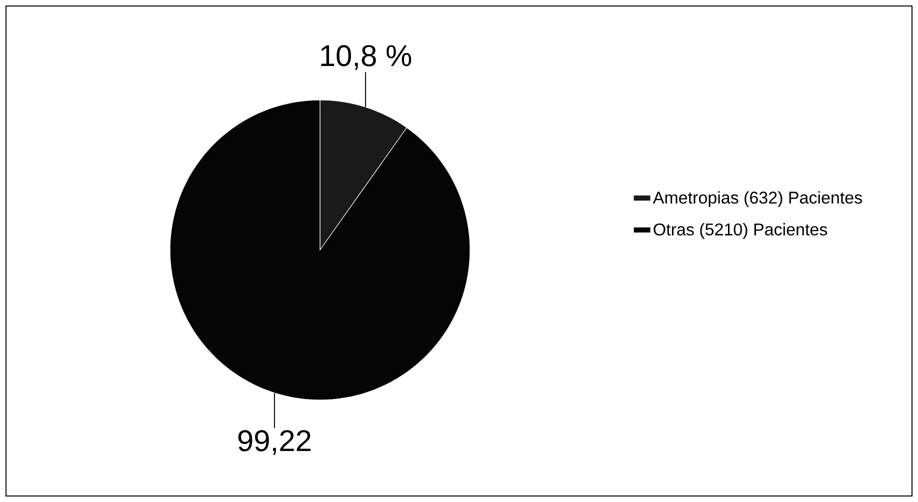 Image resolution: width=918 pixels, height=502 pixels. What do you see at coordinates (757, 199) in the screenshot?
I see `legend-label: Ametropias (632) Pacientes` at bounding box center [757, 199].